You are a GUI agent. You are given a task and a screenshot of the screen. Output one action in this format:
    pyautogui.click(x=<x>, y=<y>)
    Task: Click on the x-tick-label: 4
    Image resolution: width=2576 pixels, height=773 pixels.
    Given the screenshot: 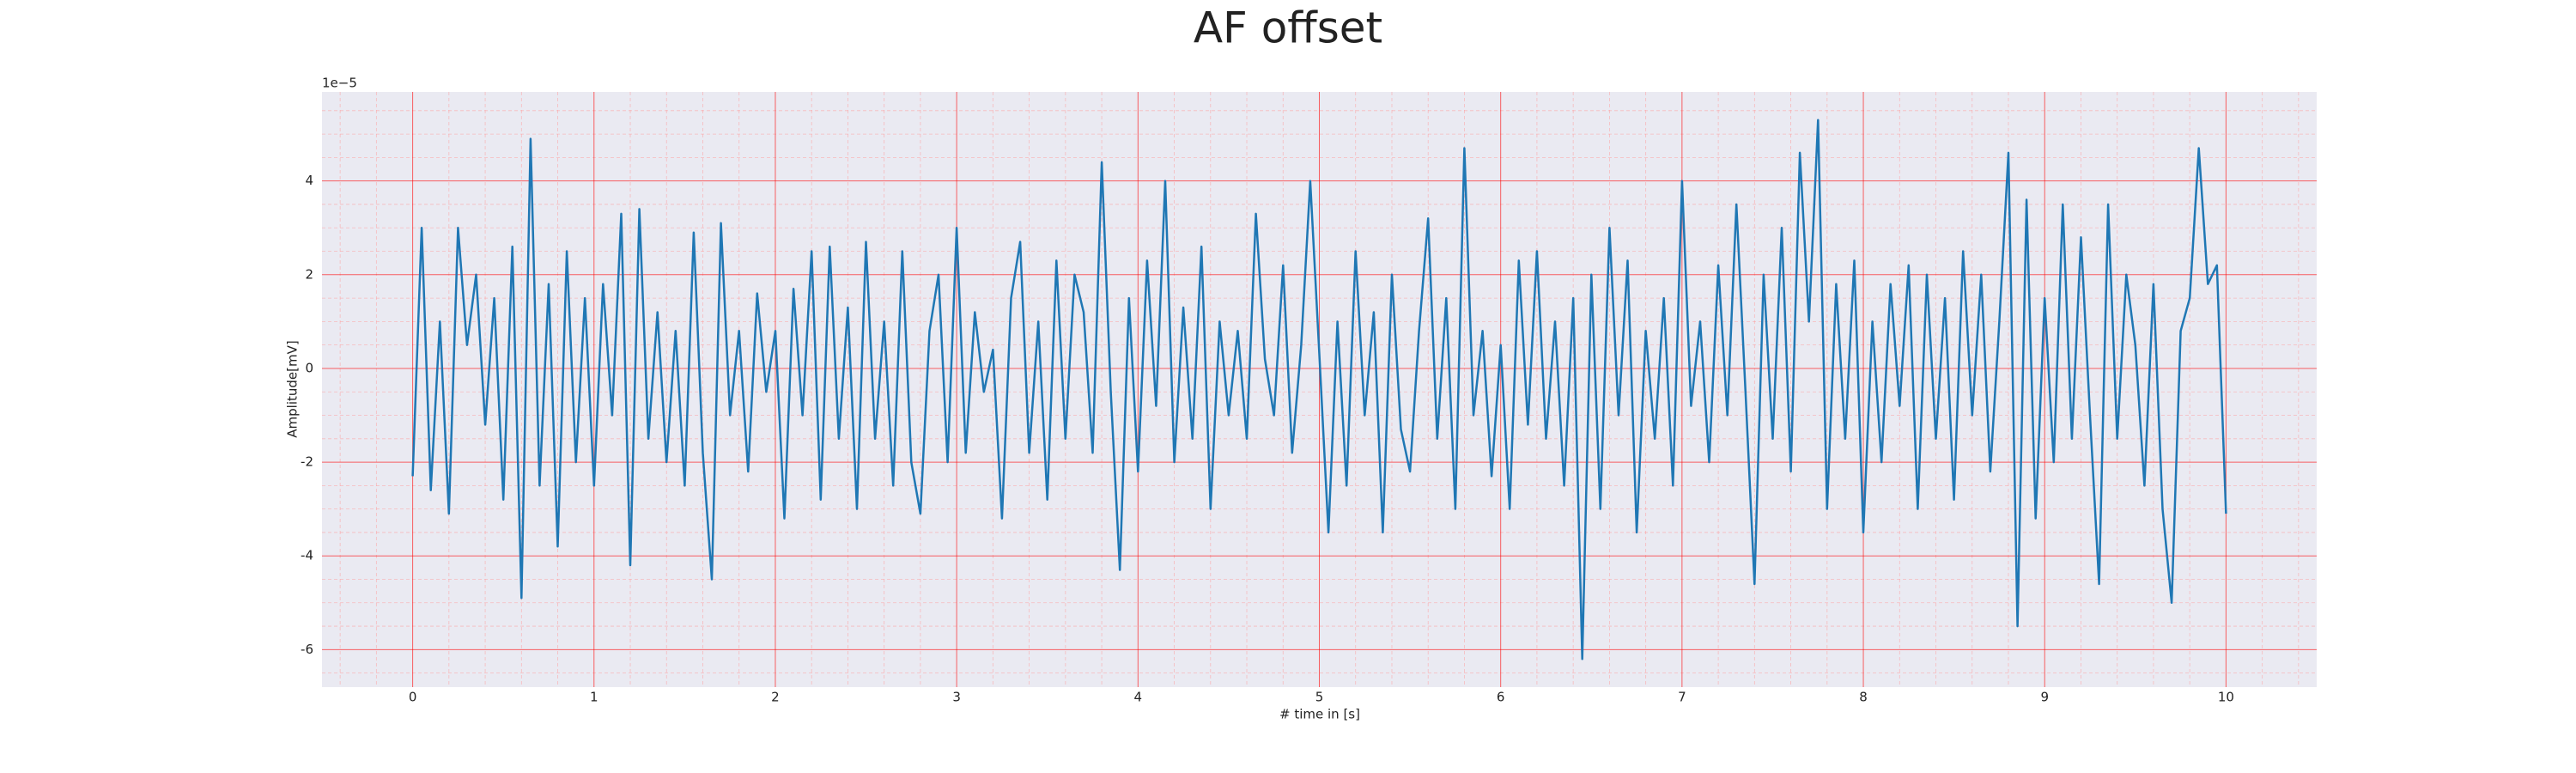 What is the action you would take?
    pyautogui.click(x=1138, y=697)
    